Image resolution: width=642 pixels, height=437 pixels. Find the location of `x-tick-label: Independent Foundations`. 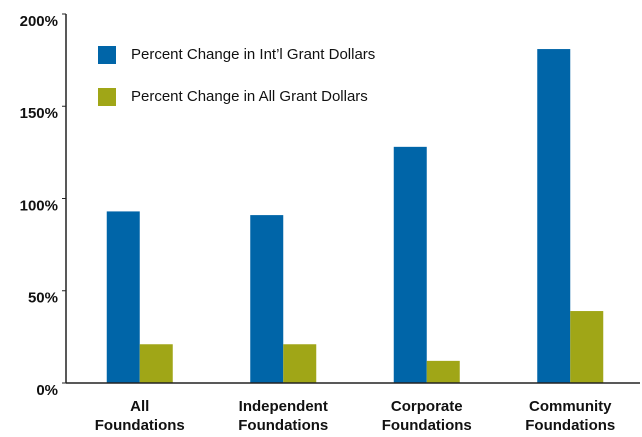

x-tick-label: Independent Foundations is located at coordinates (283, 416).